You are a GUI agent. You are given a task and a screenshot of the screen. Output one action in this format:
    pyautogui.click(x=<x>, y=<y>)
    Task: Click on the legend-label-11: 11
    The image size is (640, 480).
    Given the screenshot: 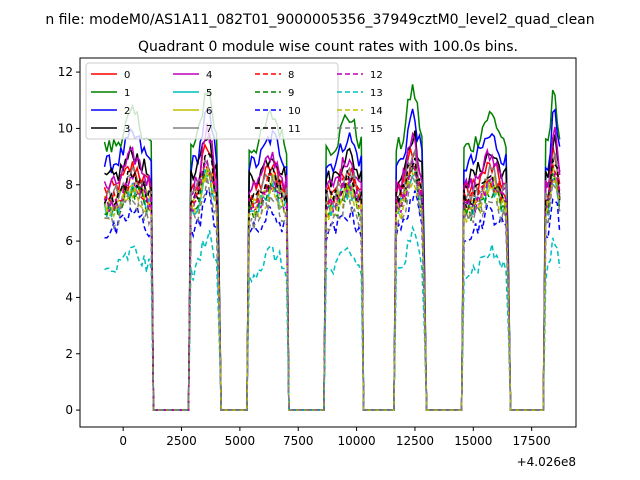 What is the action you would take?
    pyautogui.click(x=294, y=129)
    